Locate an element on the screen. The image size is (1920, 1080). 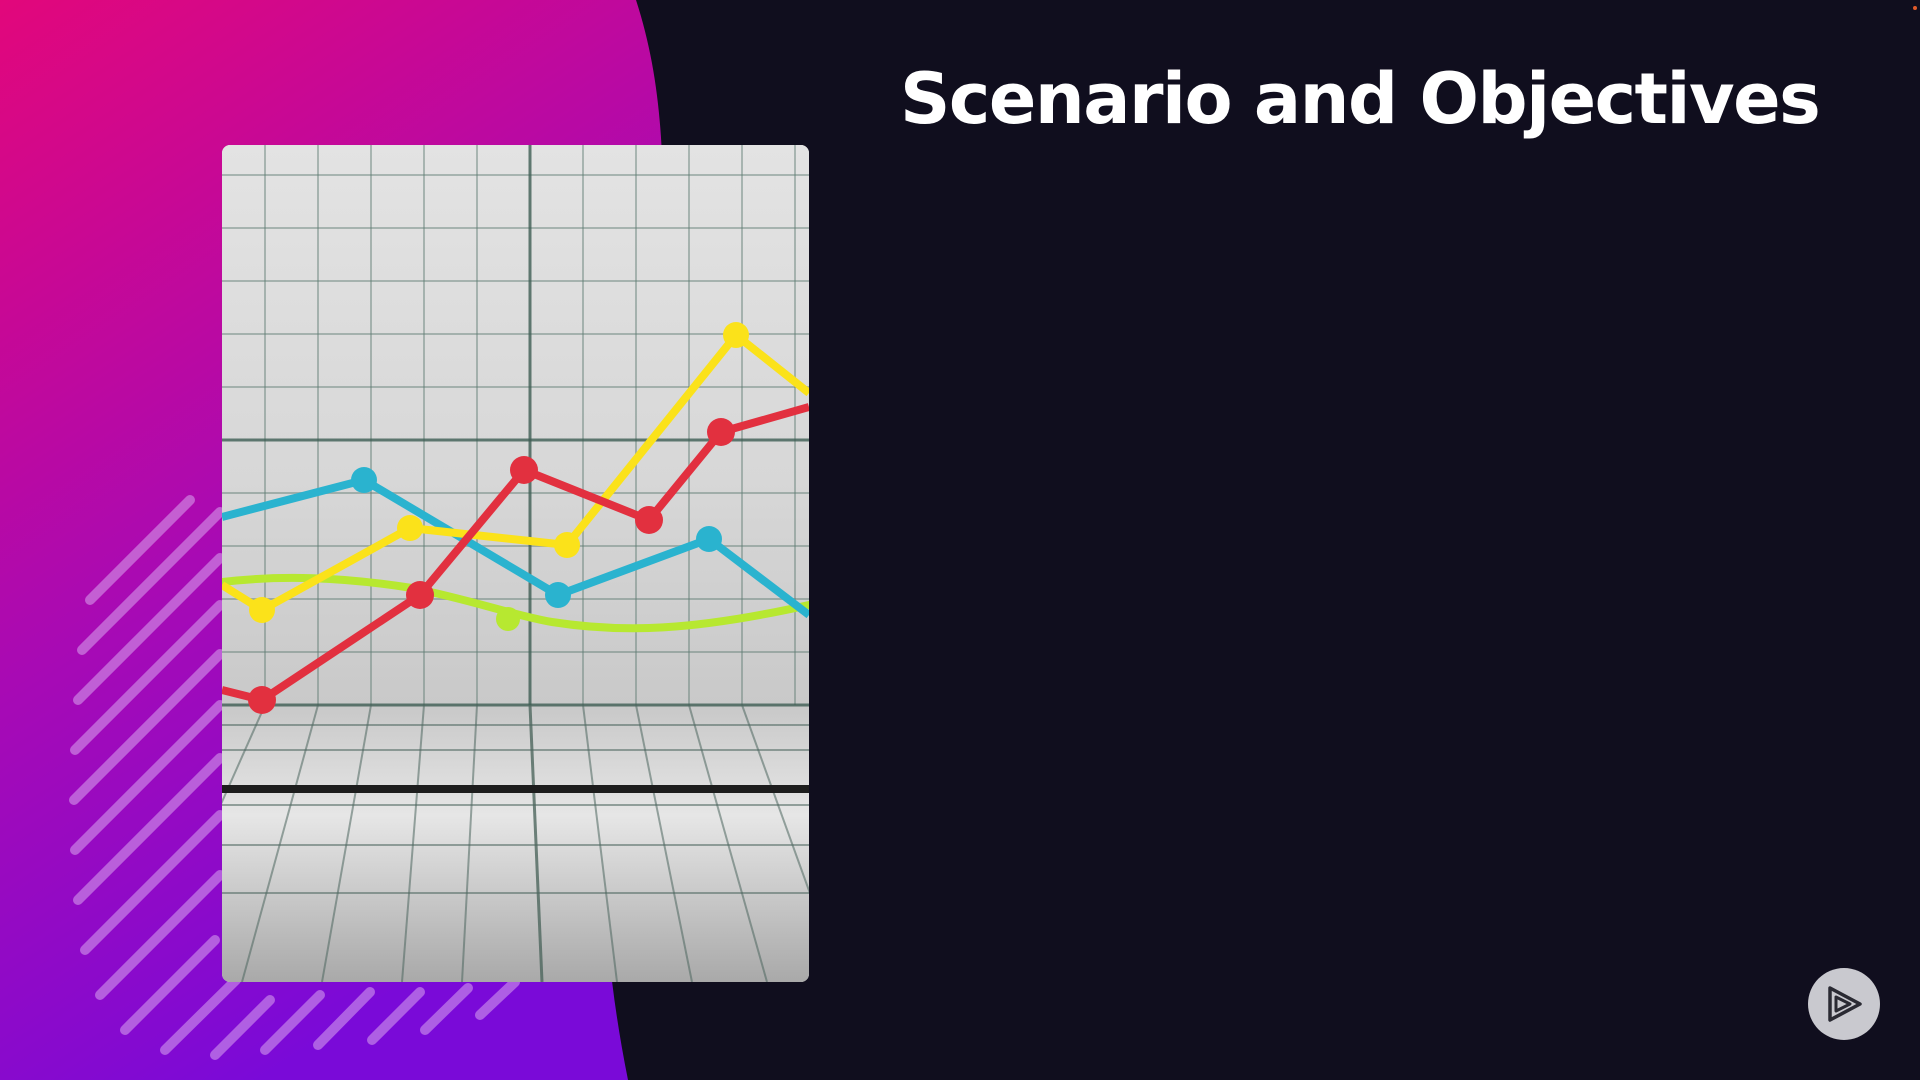
slide-title: Scenario and Objectives is located at coordinates (1360, 99).